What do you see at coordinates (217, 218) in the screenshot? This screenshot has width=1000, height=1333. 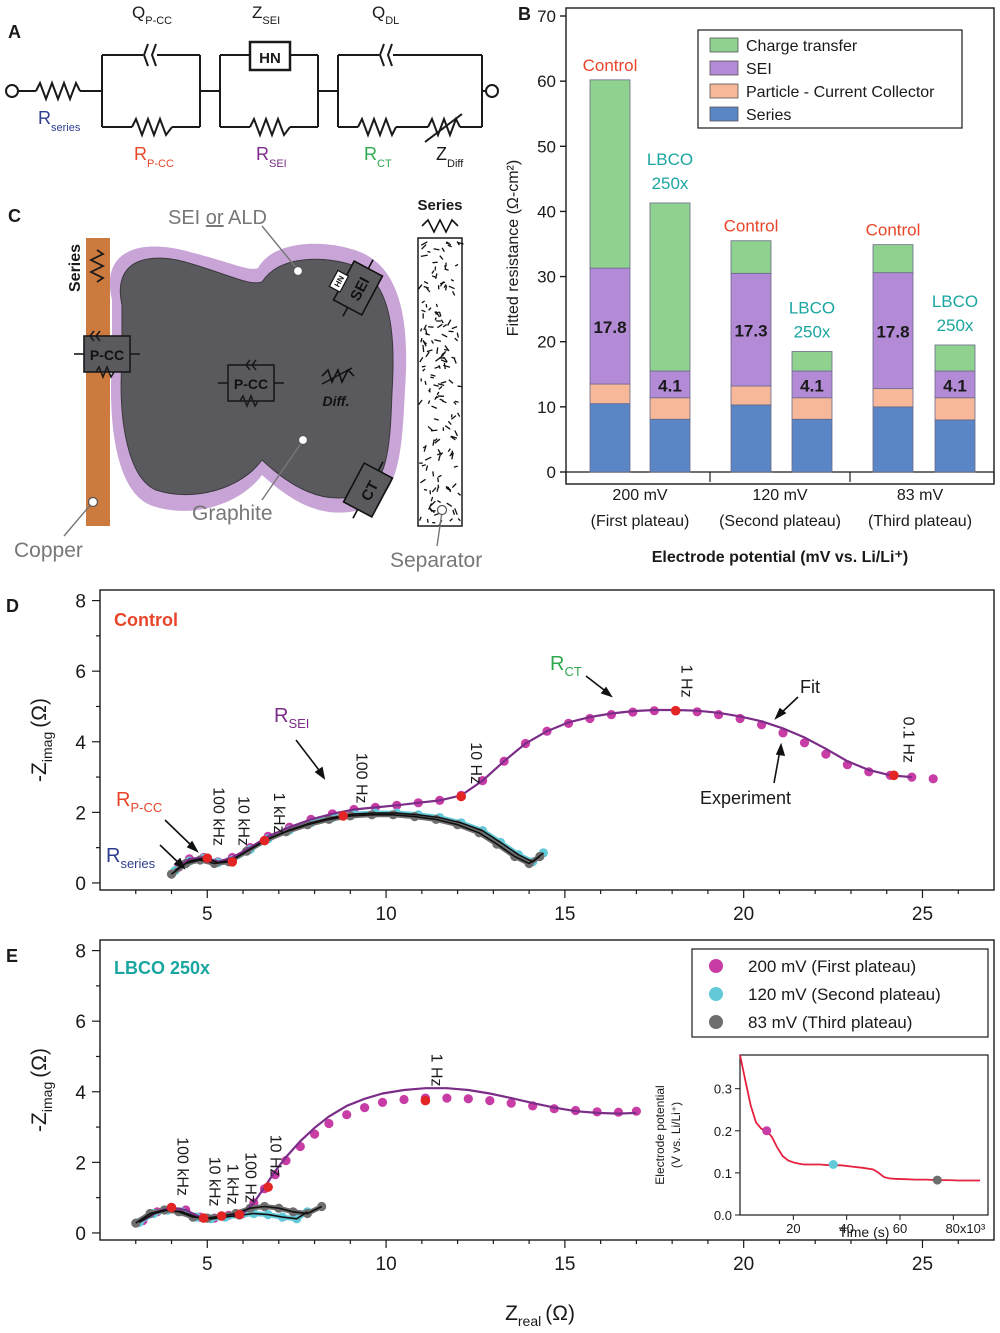 I see `sei-or-ald-label: SEI or ALD` at bounding box center [217, 218].